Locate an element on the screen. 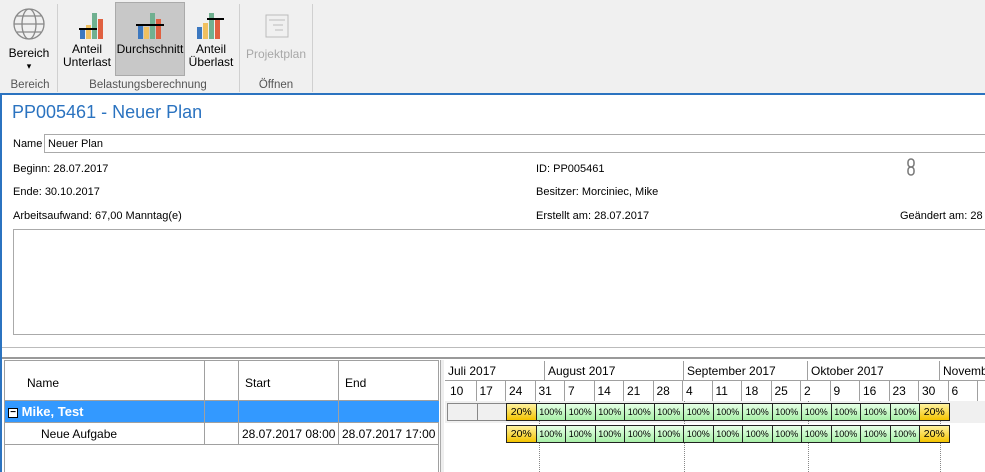 This screenshot has height=472, width=985. column-header-name: Name is located at coordinates (105, 381).